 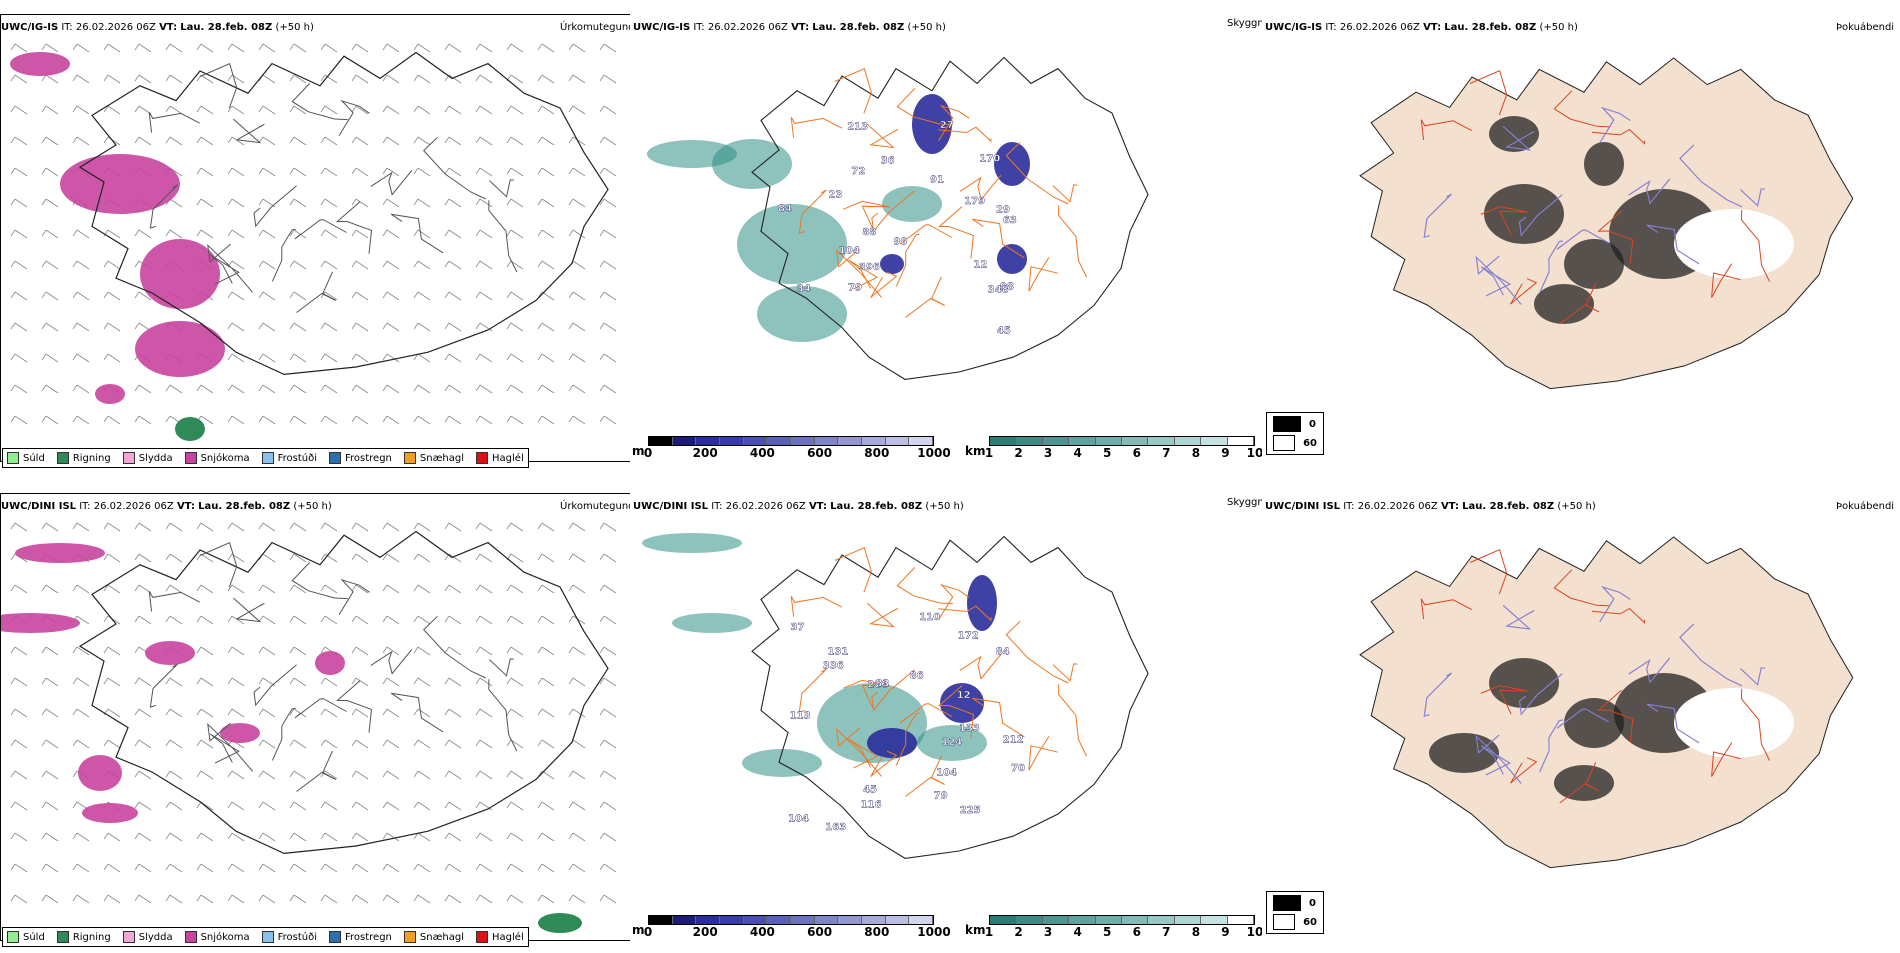 What do you see at coordinates (1244, 23) in the screenshot?
I see `panel-title: Skyggni` at bounding box center [1244, 23].